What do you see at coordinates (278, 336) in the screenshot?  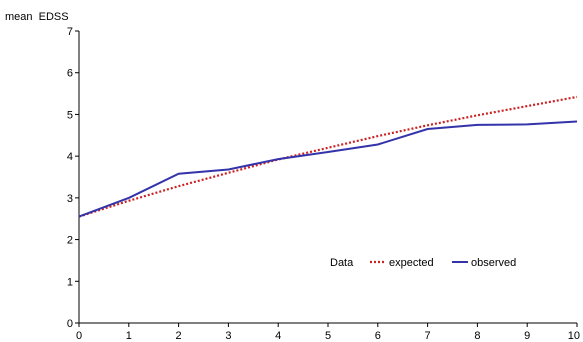 I see `x-tick-label: 4` at bounding box center [278, 336].